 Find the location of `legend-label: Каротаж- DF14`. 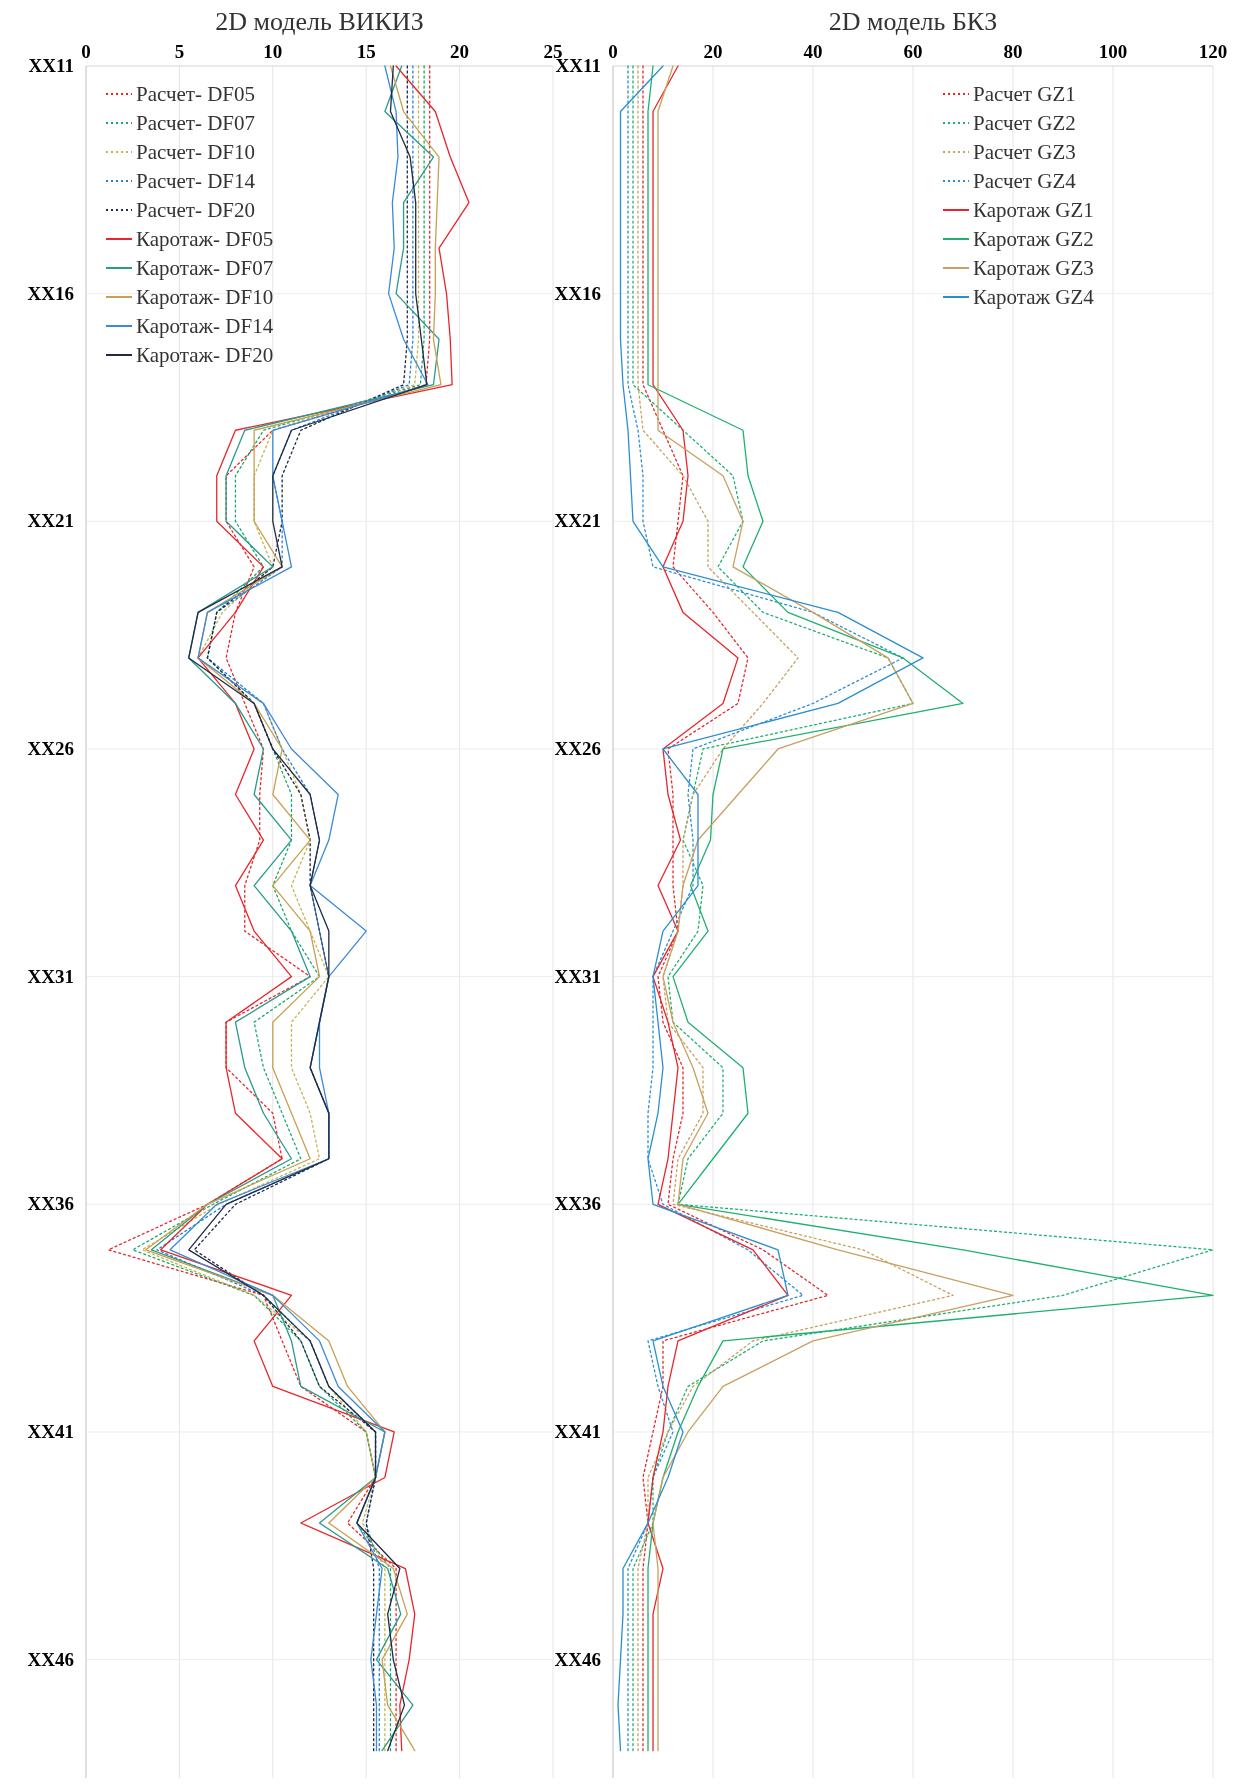

legend-label: Каротаж- DF14 is located at coordinates (205, 326).